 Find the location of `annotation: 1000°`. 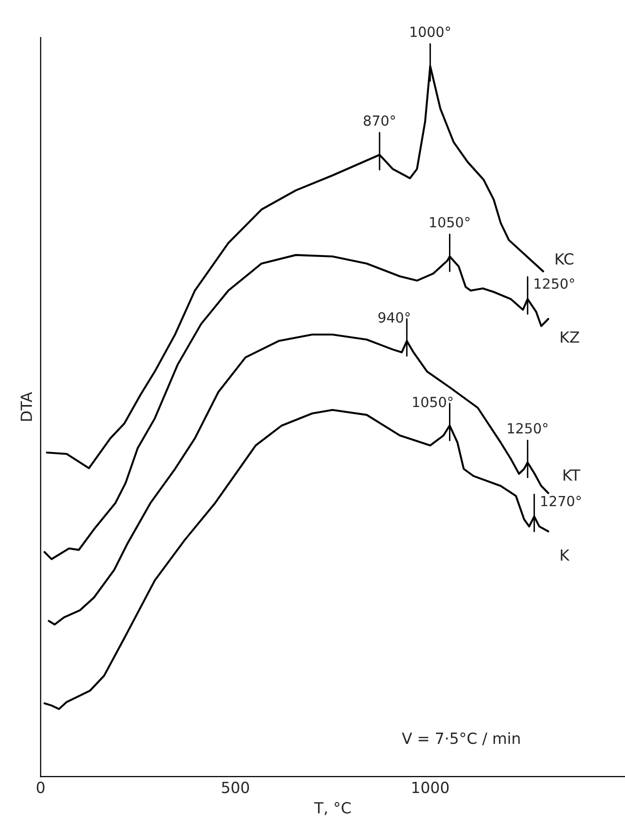

annotation: 1000° is located at coordinates (430, 32).